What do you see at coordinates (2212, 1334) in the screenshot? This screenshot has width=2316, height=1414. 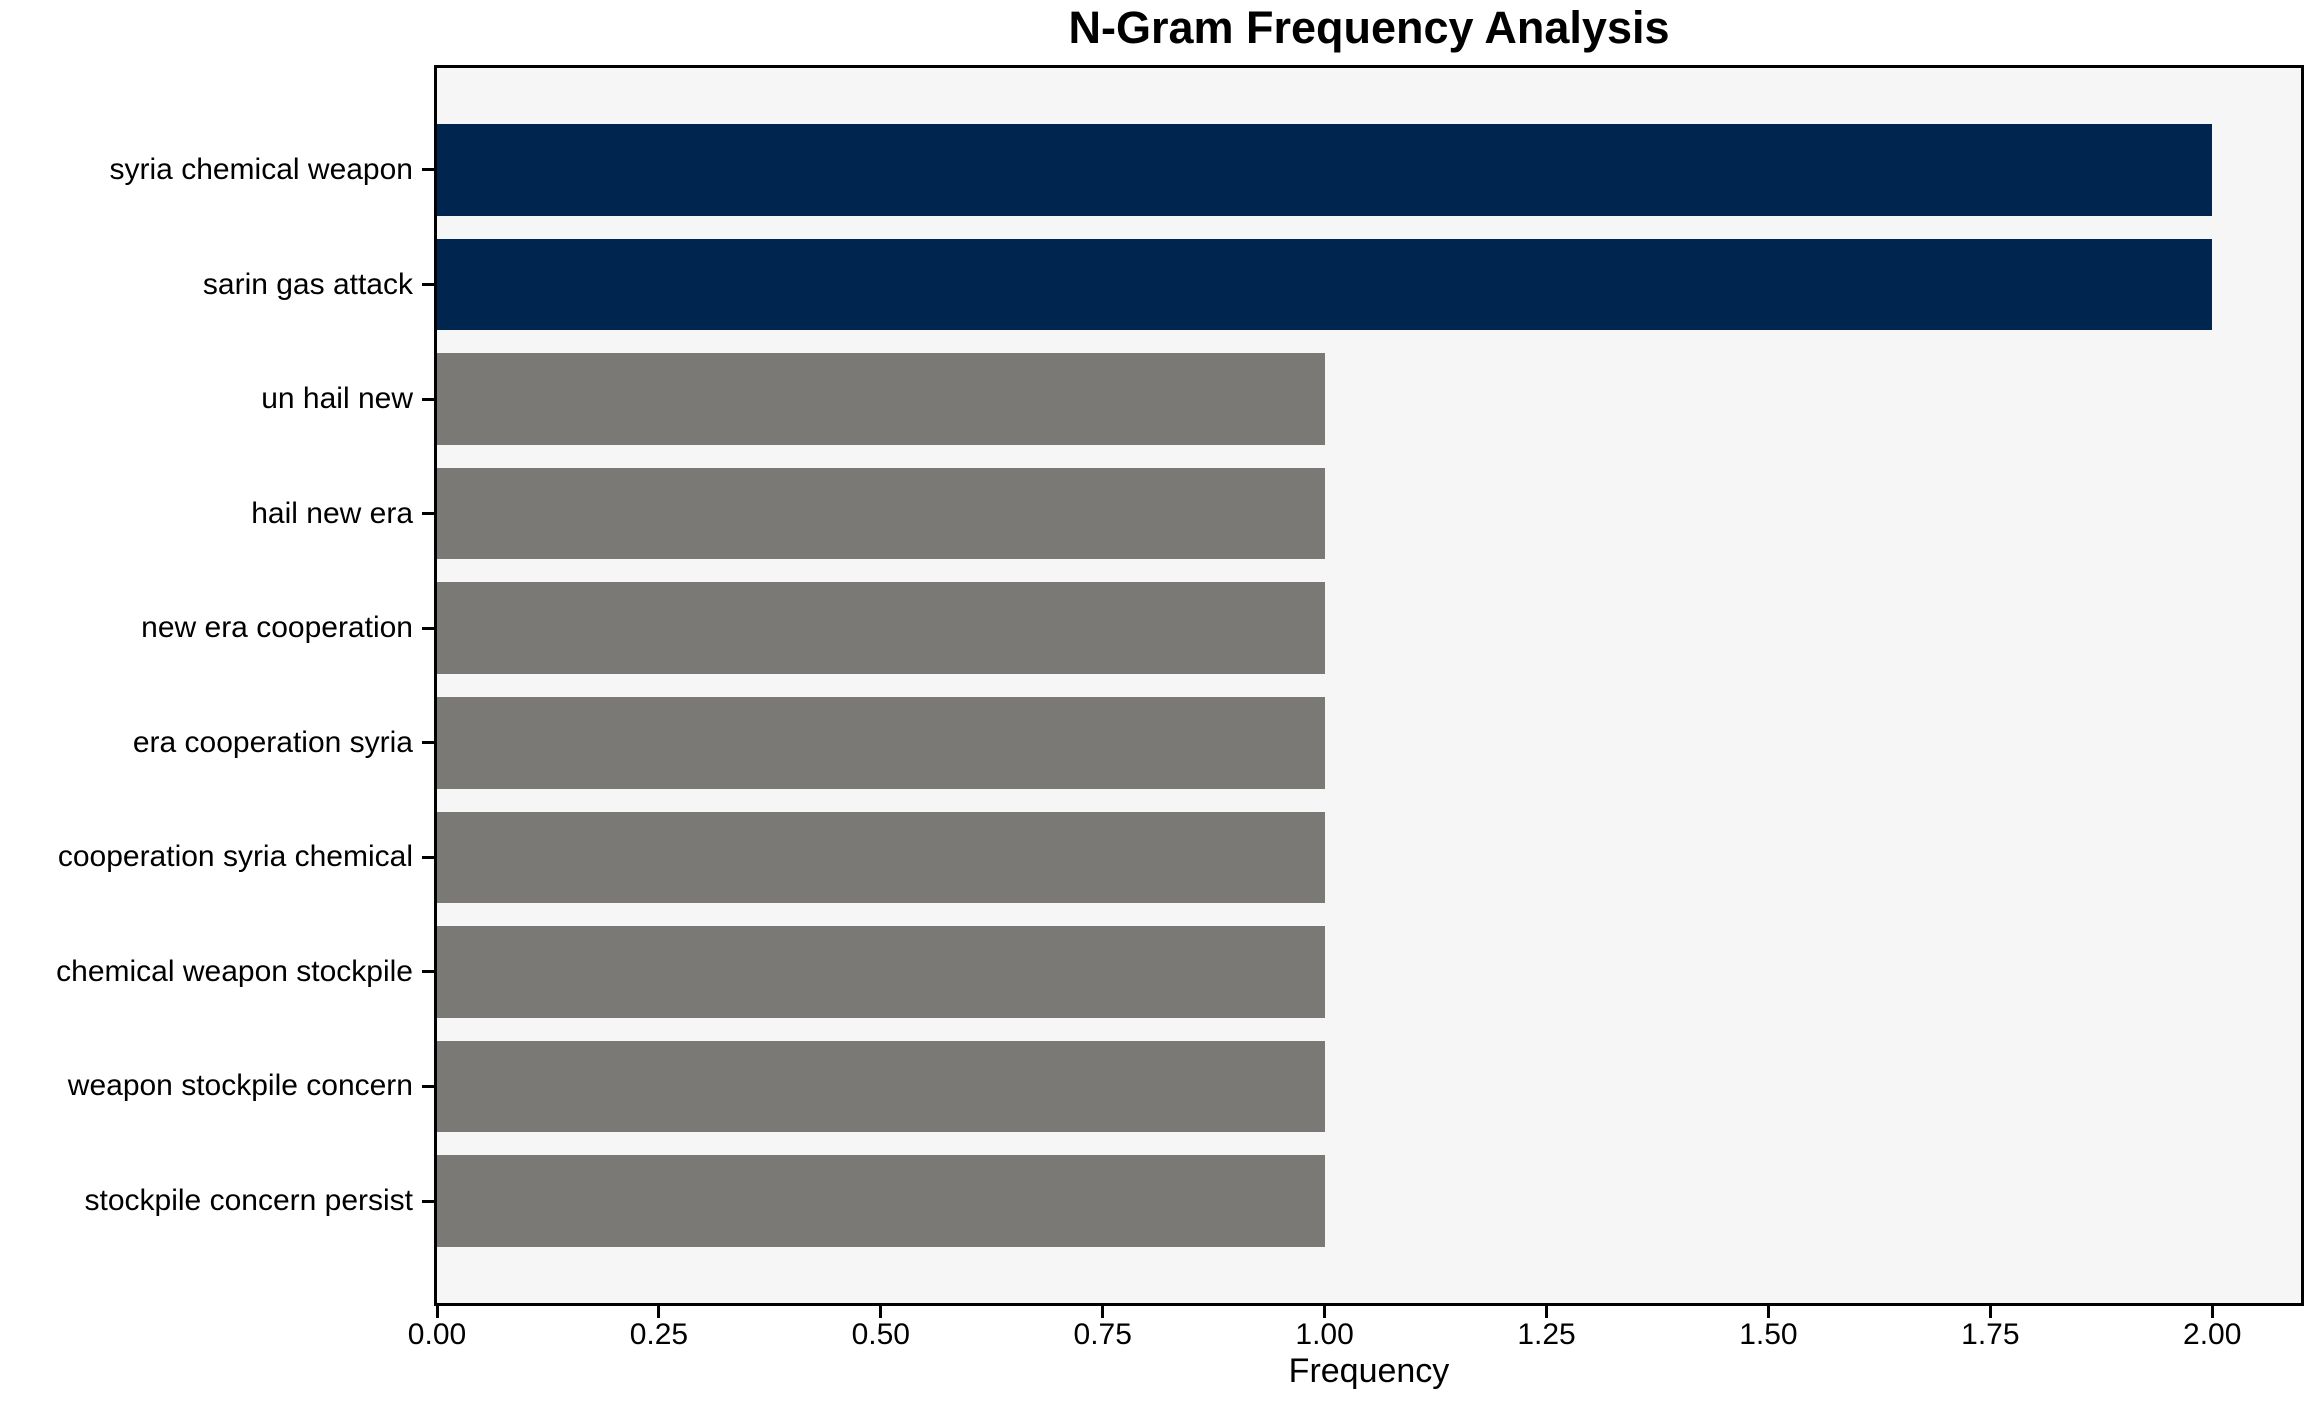 I see `x-tick-label: 2.00` at bounding box center [2212, 1334].